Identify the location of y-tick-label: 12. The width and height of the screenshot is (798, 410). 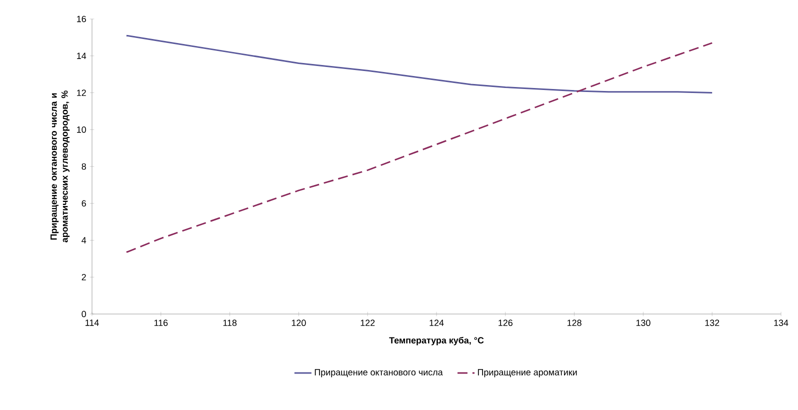
(81, 93).